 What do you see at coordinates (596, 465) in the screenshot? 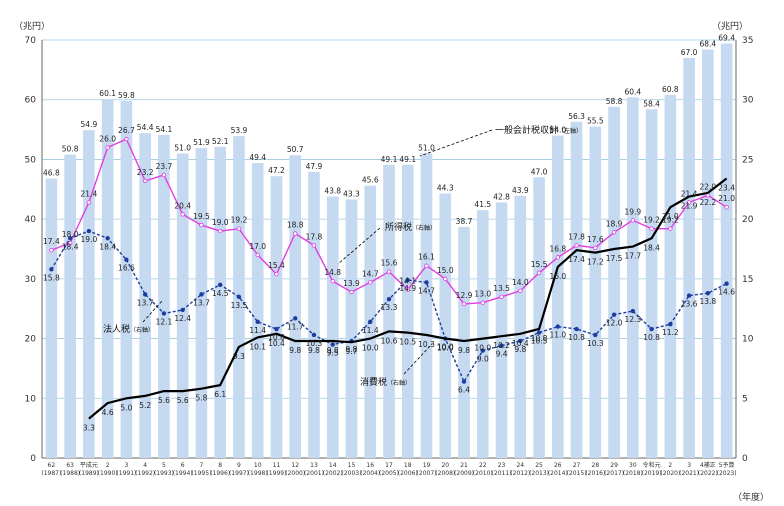
I see `category-label: 28` at bounding box center [596, 465].